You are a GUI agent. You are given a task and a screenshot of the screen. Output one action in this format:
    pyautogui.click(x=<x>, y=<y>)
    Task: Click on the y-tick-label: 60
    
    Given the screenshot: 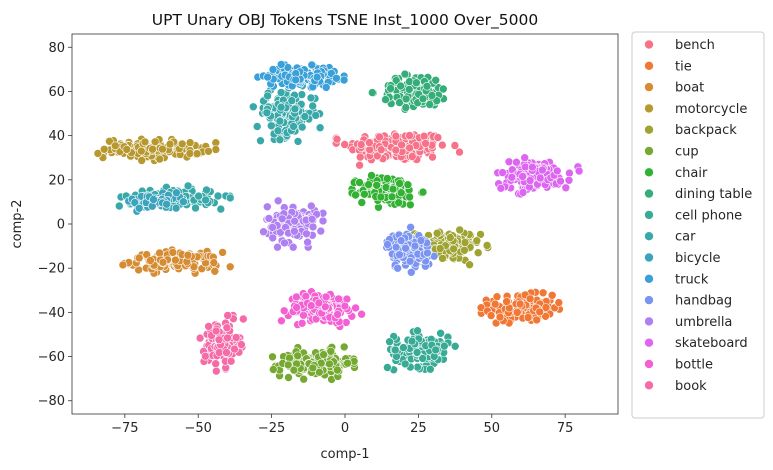 What is the action you would take?
    pyautogui.click(x=56, y=92)
    